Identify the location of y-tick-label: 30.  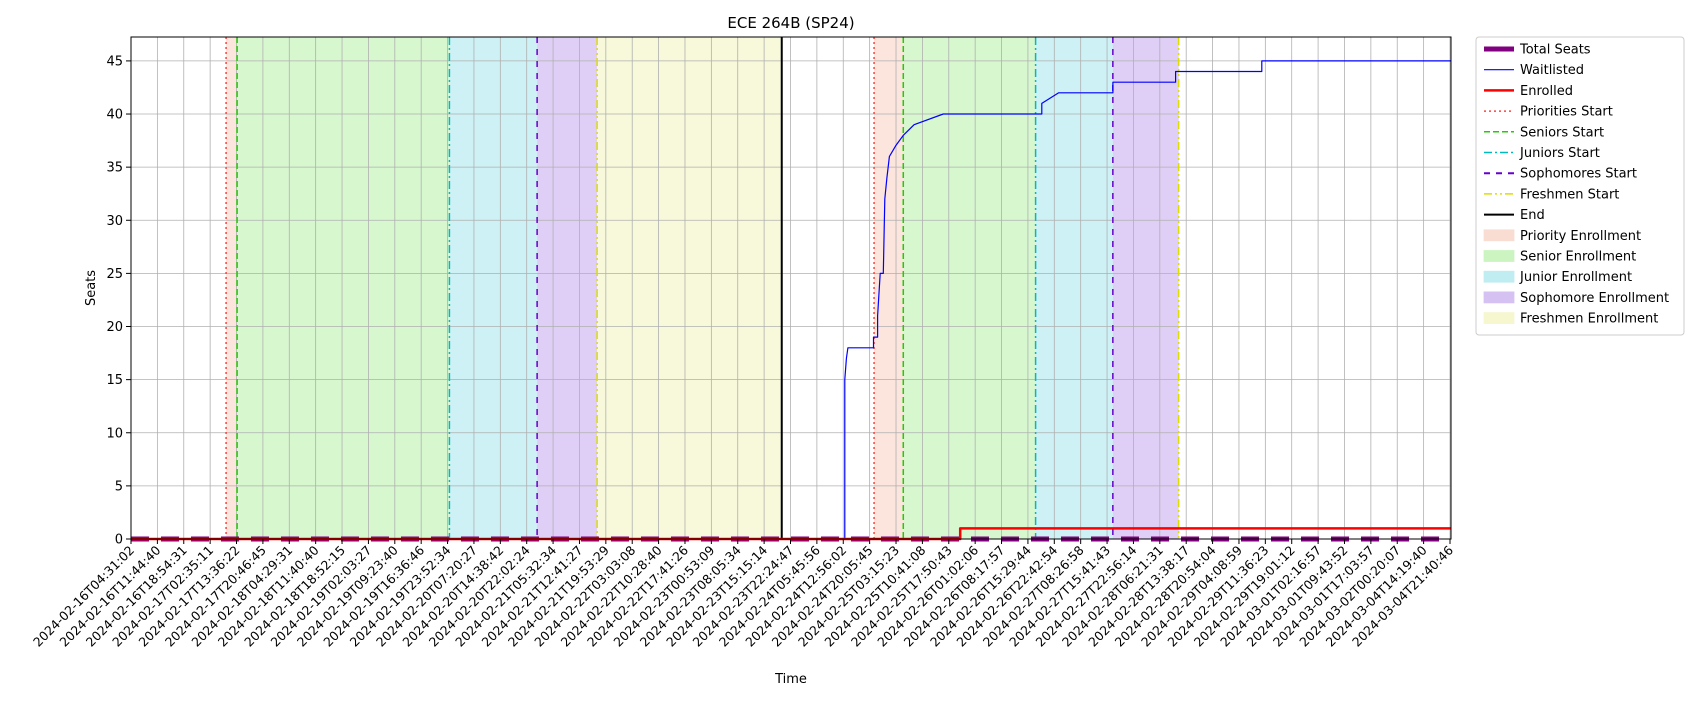
(114, 221).